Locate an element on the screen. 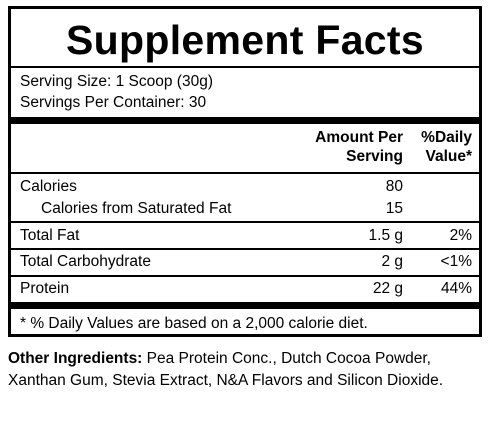 This screenshot has width=500, height=421. panel-title: Supplement Facts is located at coordinates (245, 40).